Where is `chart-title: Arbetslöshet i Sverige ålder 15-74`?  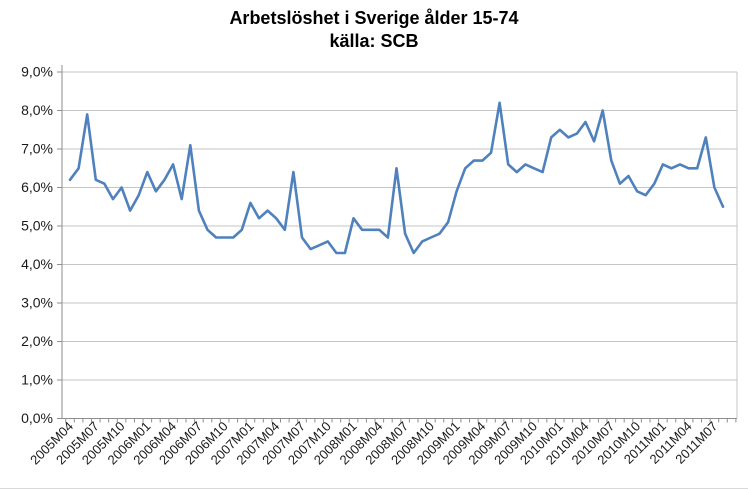 chart-title: Arbetslöshet i Sverige ålder 15-74 is located at coordinates (374, 18).